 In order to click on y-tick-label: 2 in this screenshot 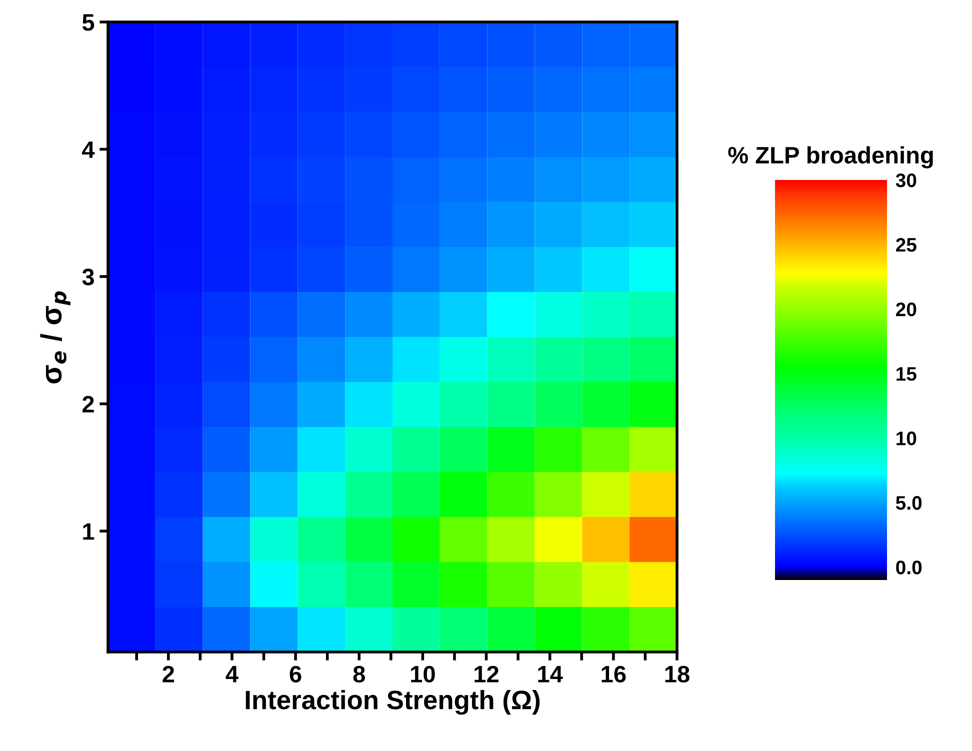, I will do `click(88, 404)`.